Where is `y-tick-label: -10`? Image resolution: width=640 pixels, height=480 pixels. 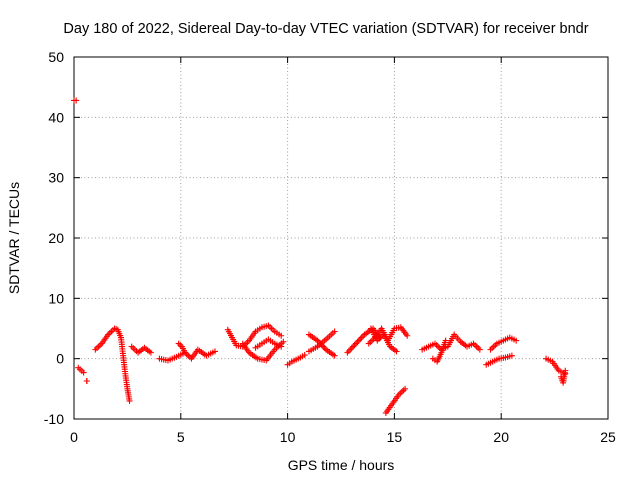 y-tick-label: -10 is located at coordinates (54, 419).